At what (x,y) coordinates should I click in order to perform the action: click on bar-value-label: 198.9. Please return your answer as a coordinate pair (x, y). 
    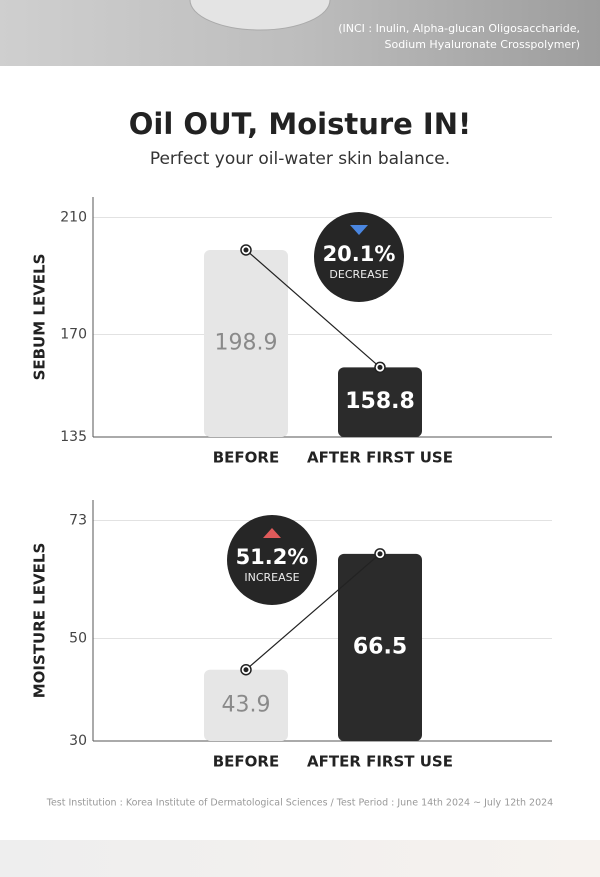
    Looking at the image, I should click on (246, 342).